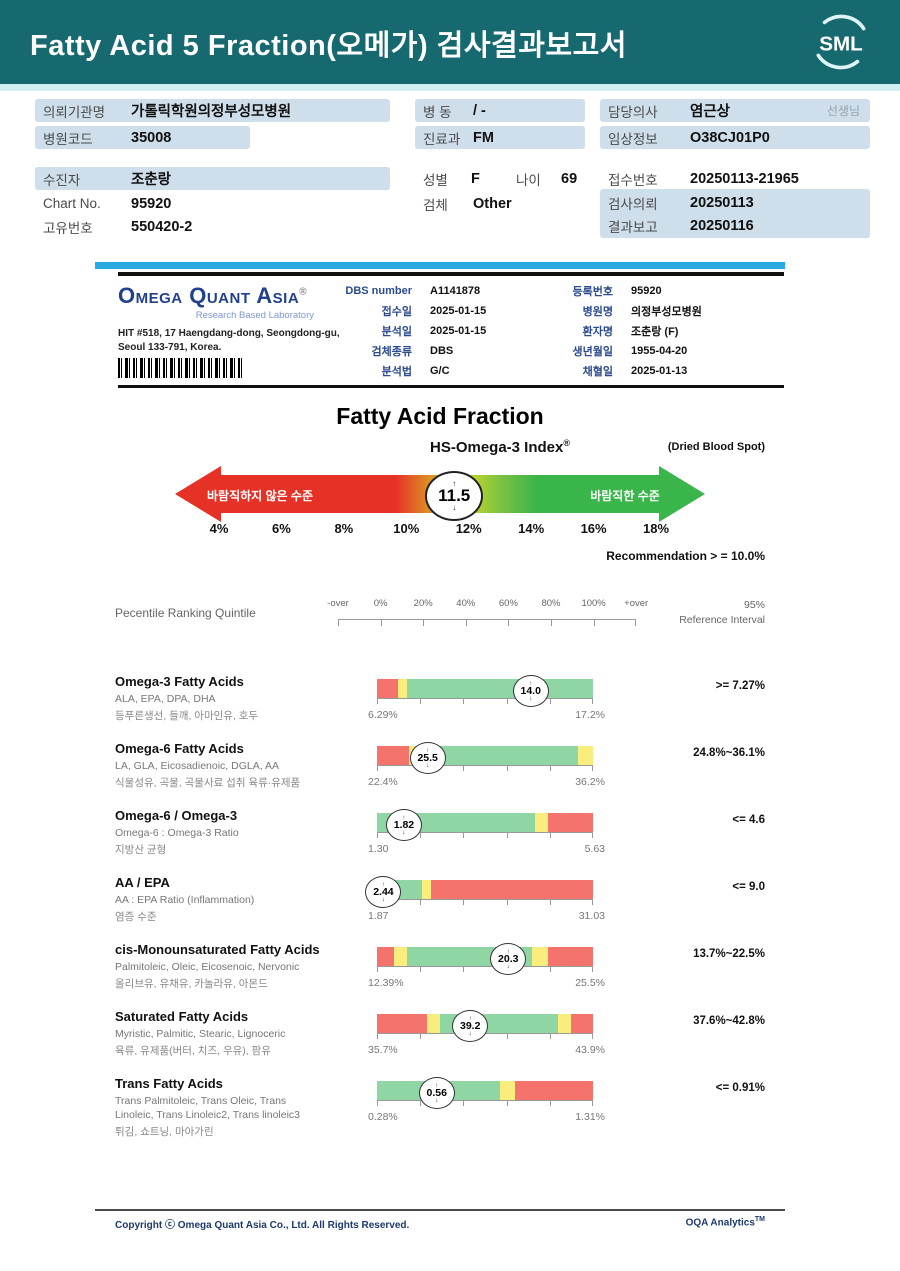 This screenshot has width=900, height=1271. I want to click on reference-interval: 13.7%~22.5%, so click(729, 954).